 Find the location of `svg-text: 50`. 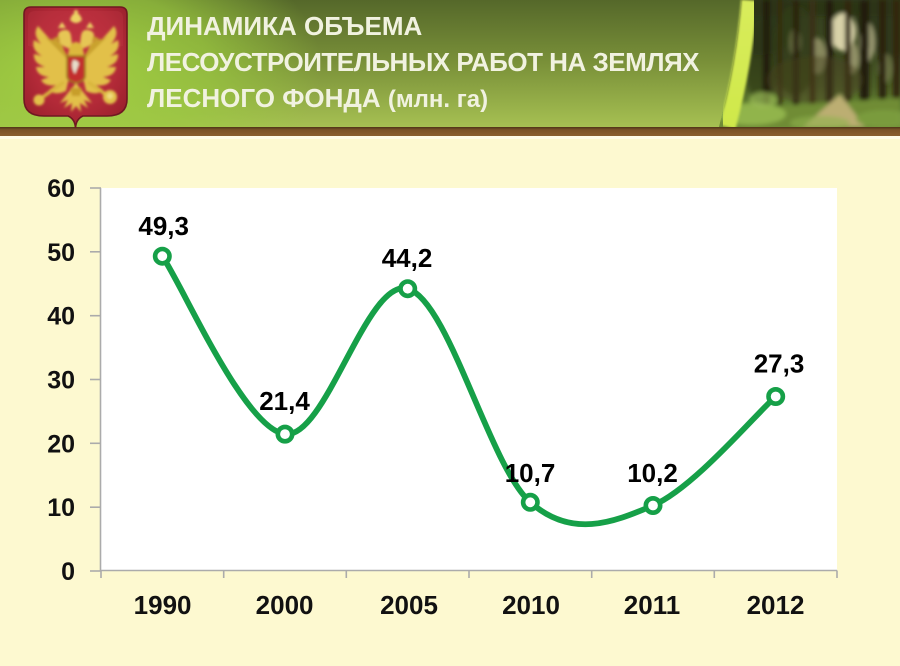

svg-text: 50 is located at coordinates (61, 253).